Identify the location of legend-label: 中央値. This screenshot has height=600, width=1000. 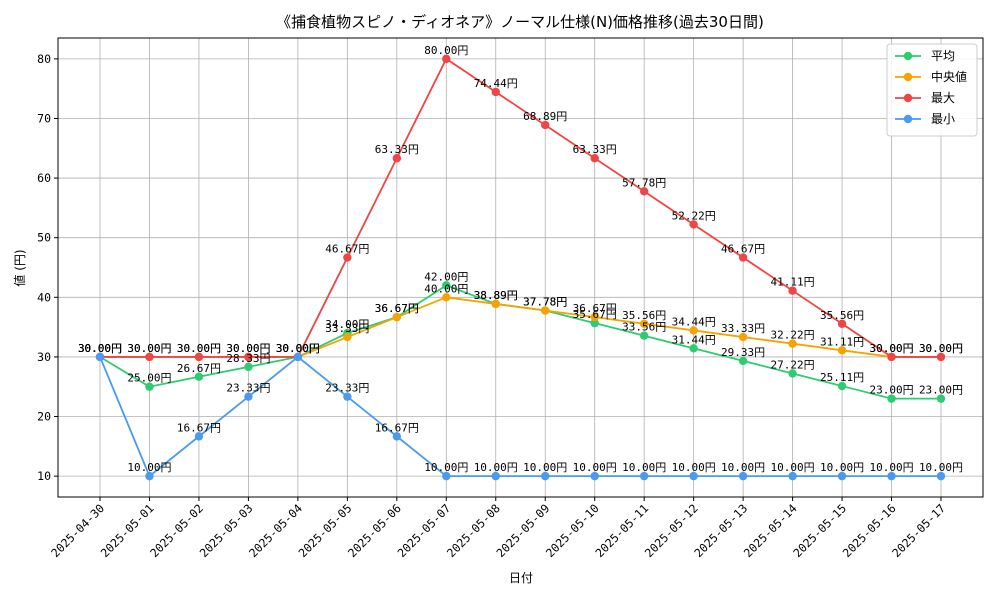
(949, 76).